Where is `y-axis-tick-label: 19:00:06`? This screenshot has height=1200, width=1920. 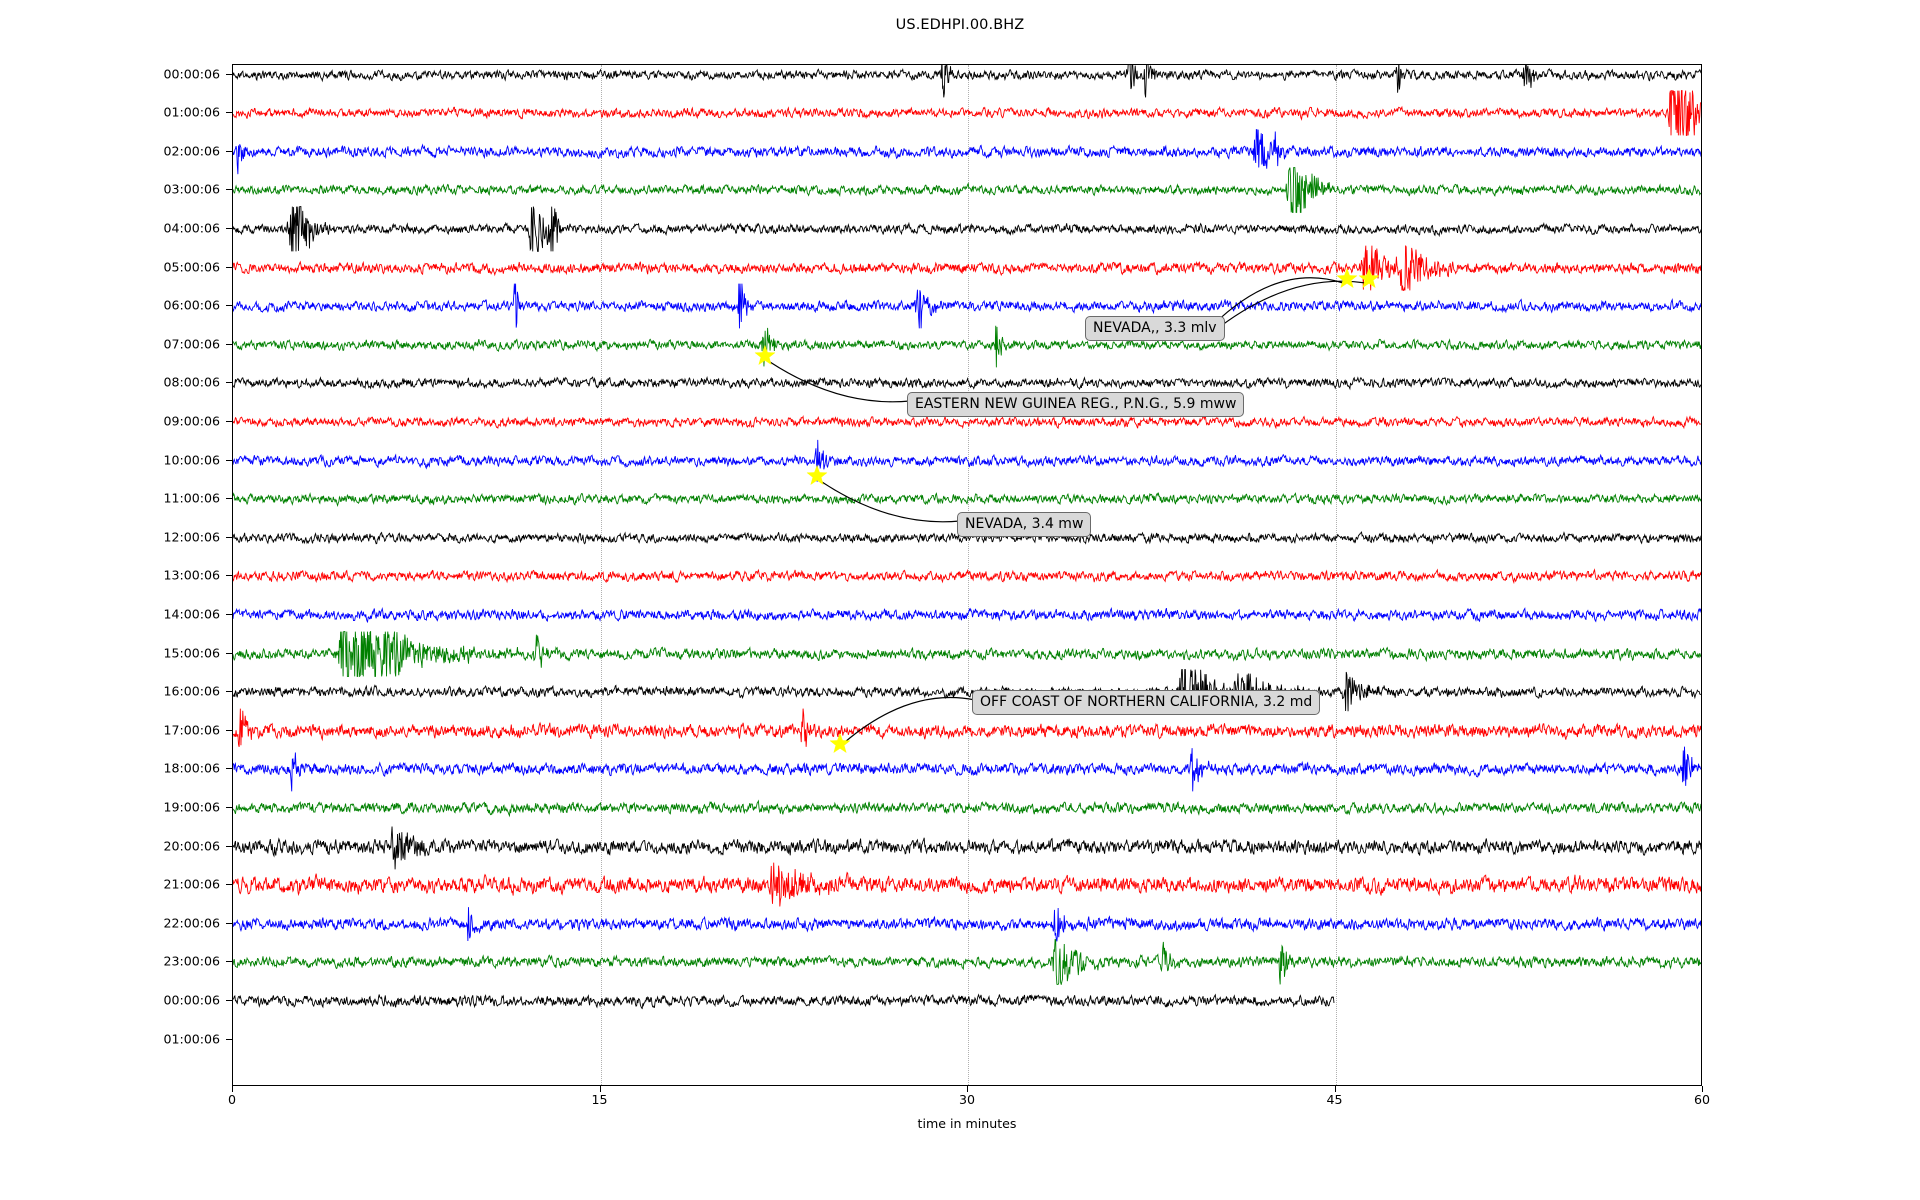
y-axis-tick-label: 19:00:06 is located at coordinates (191, 807).